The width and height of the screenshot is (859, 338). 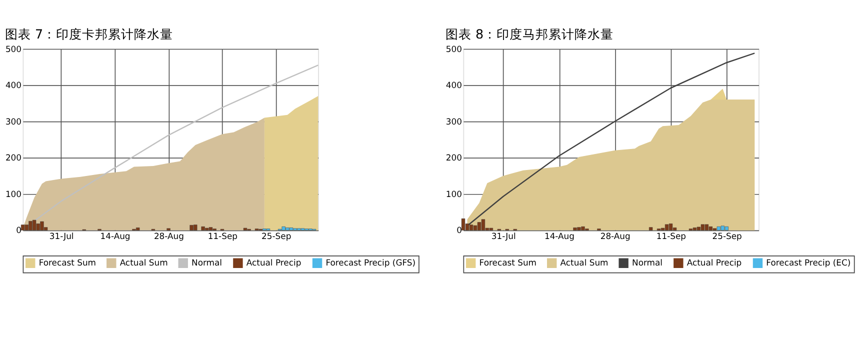 I want to click on chart-title: 图表 7：印度卡邦累计降水量, so click(x=89, y=34).